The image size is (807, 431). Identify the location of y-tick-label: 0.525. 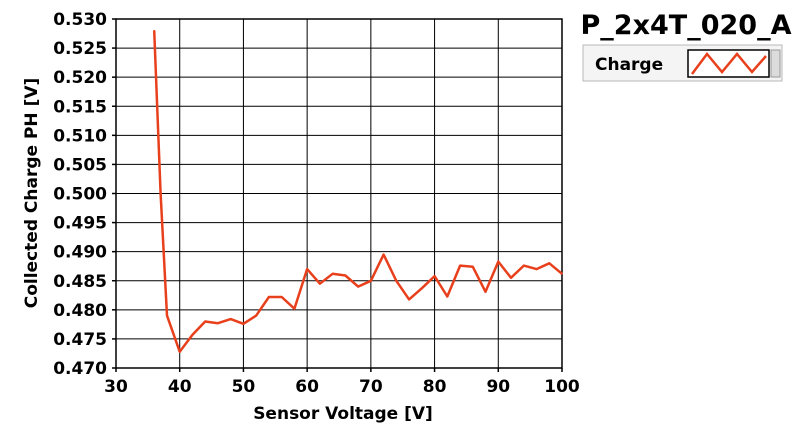
(80, 49).